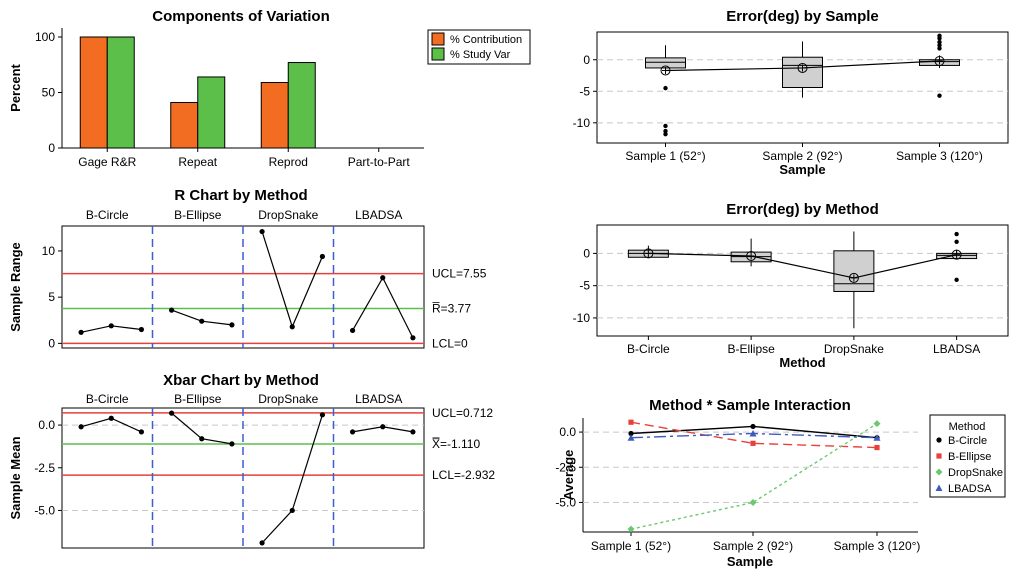 The height and width of the screenshot is (570, 1019). What do you see at coordinates (956, 349) in the screenshot?
I see `x-tick-label: LBADSA` at bounding box center [956, 349].